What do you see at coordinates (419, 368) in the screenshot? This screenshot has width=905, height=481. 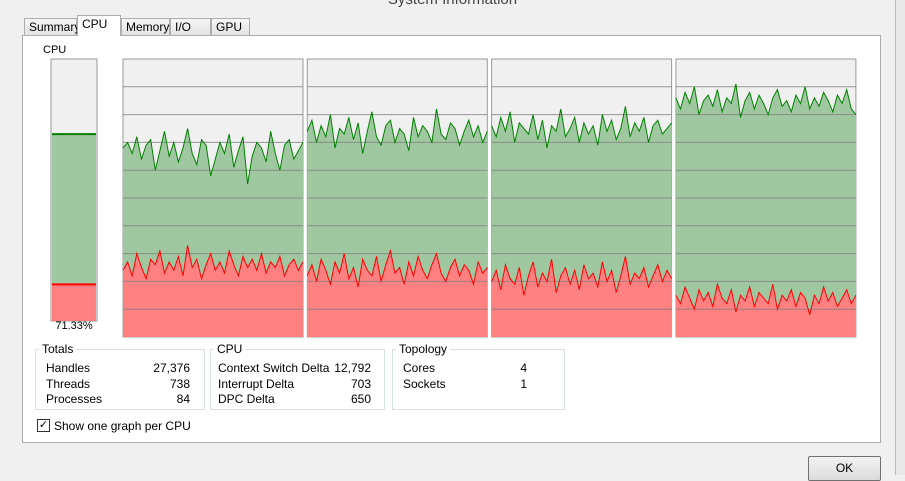 I see `stat-name: Cores` at bounding box center [419, 368].